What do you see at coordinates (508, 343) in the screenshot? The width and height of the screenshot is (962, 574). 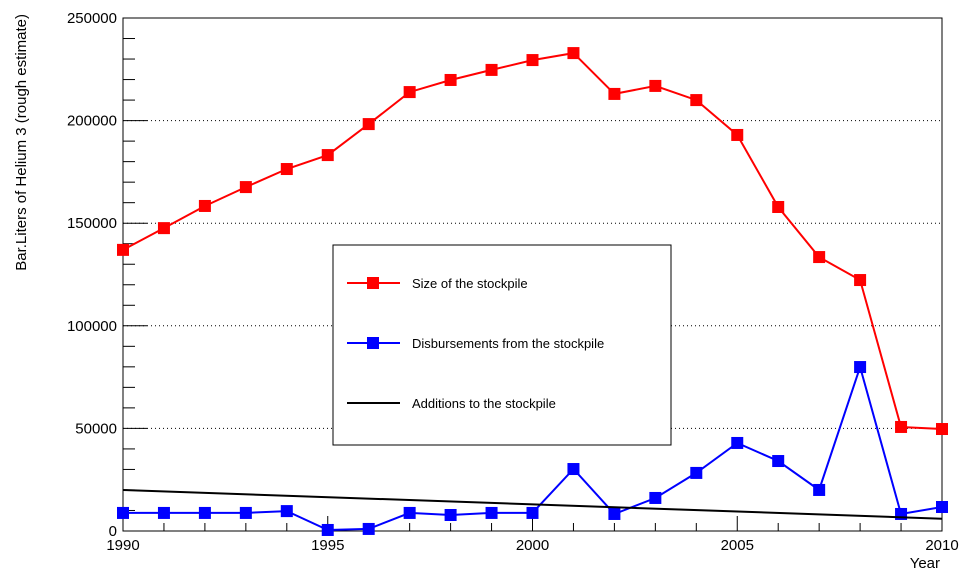 I see `legend-label: Disbursements from the stockpile` at bounding box center [508, 343].